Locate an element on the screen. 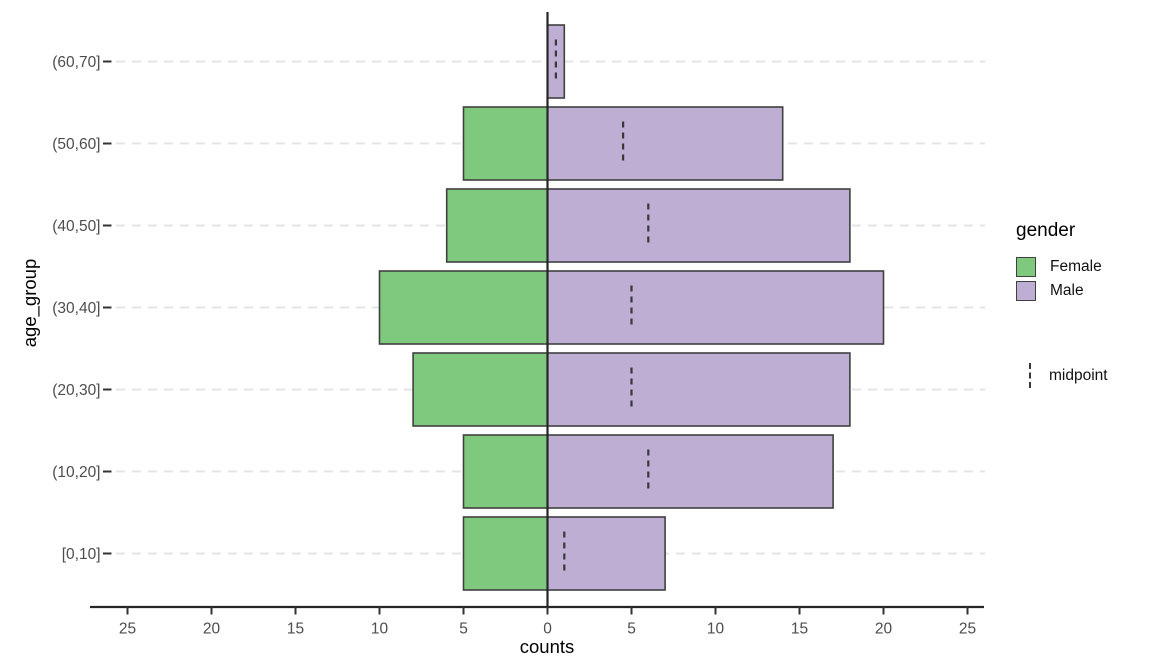 This screenshot has width=1152, height=672. y-axis-label: (60,70] is located at coordinates (76, 62).